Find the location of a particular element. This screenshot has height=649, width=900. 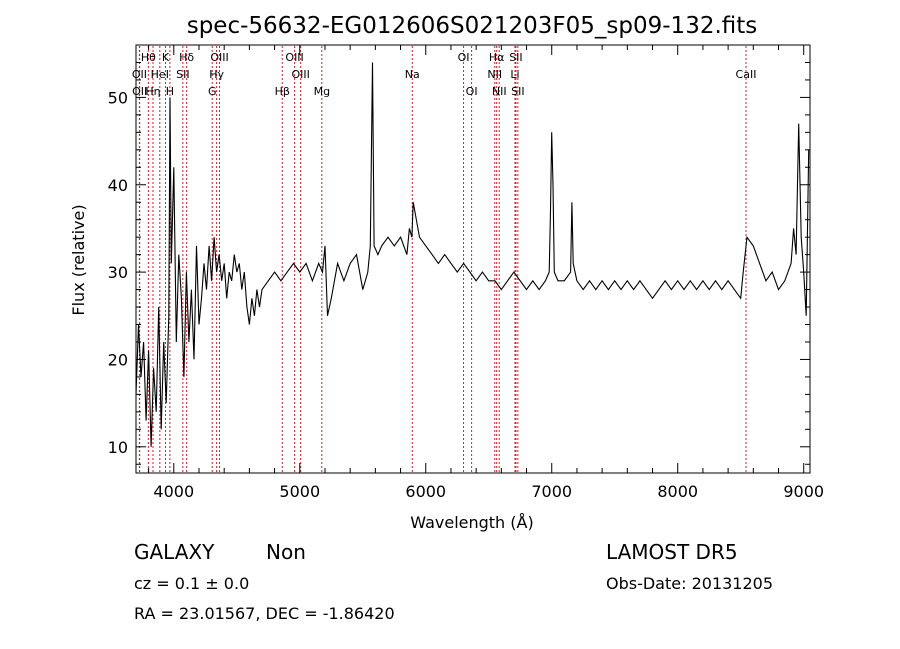

x-tick-label: 6000 is located at coordinates (425, 491).